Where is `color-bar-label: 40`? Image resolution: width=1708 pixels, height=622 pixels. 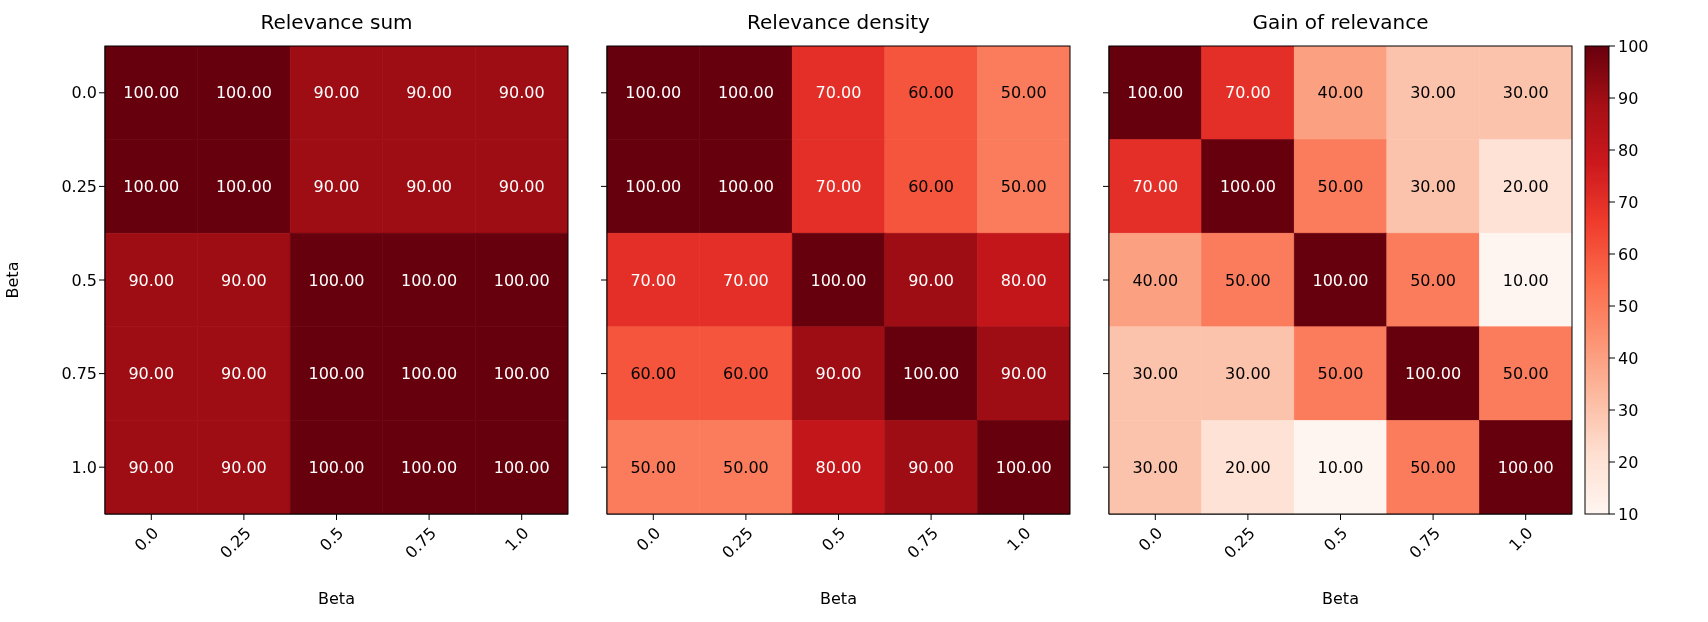 color-bar-label: 40 is located at coordinates (1628, 358).